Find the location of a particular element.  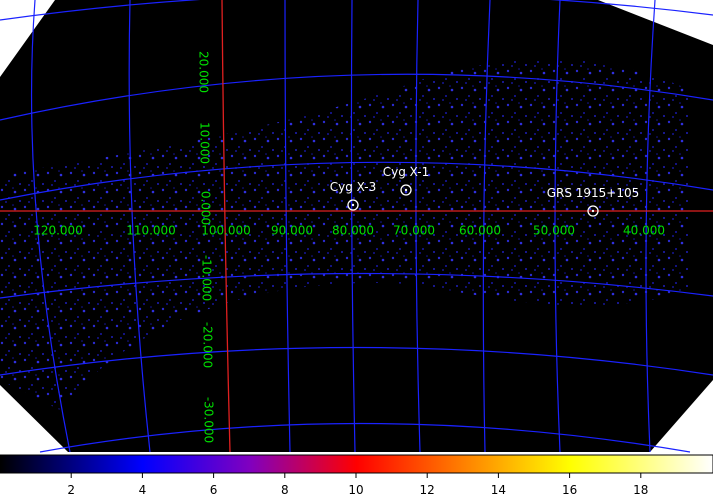

longitude-label: 120.000 is located at coordinates (58, 231).